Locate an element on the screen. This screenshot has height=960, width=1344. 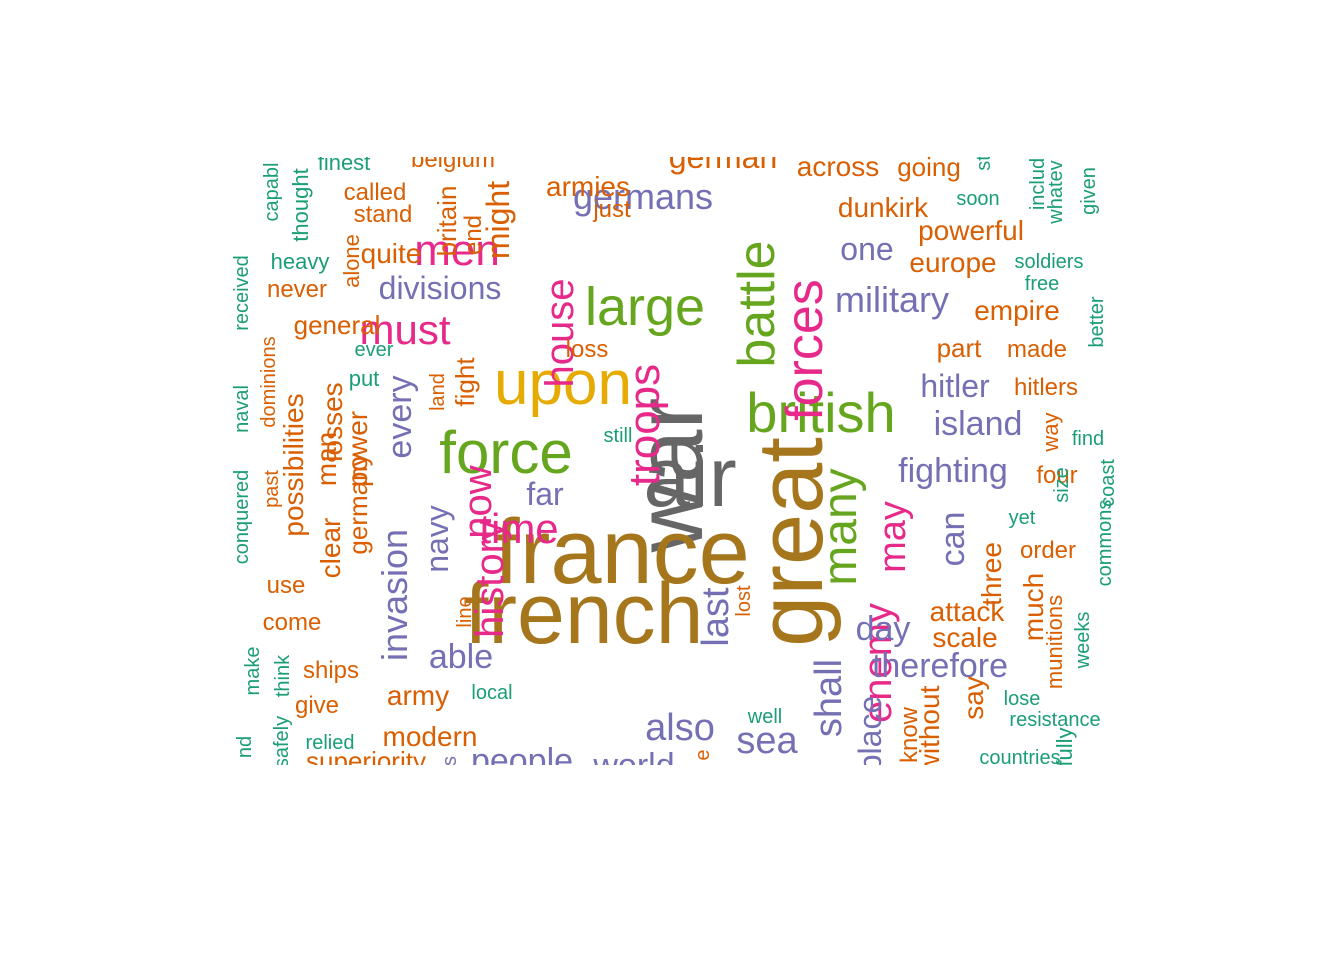
word-called: called is located at coordinates (375, 192).